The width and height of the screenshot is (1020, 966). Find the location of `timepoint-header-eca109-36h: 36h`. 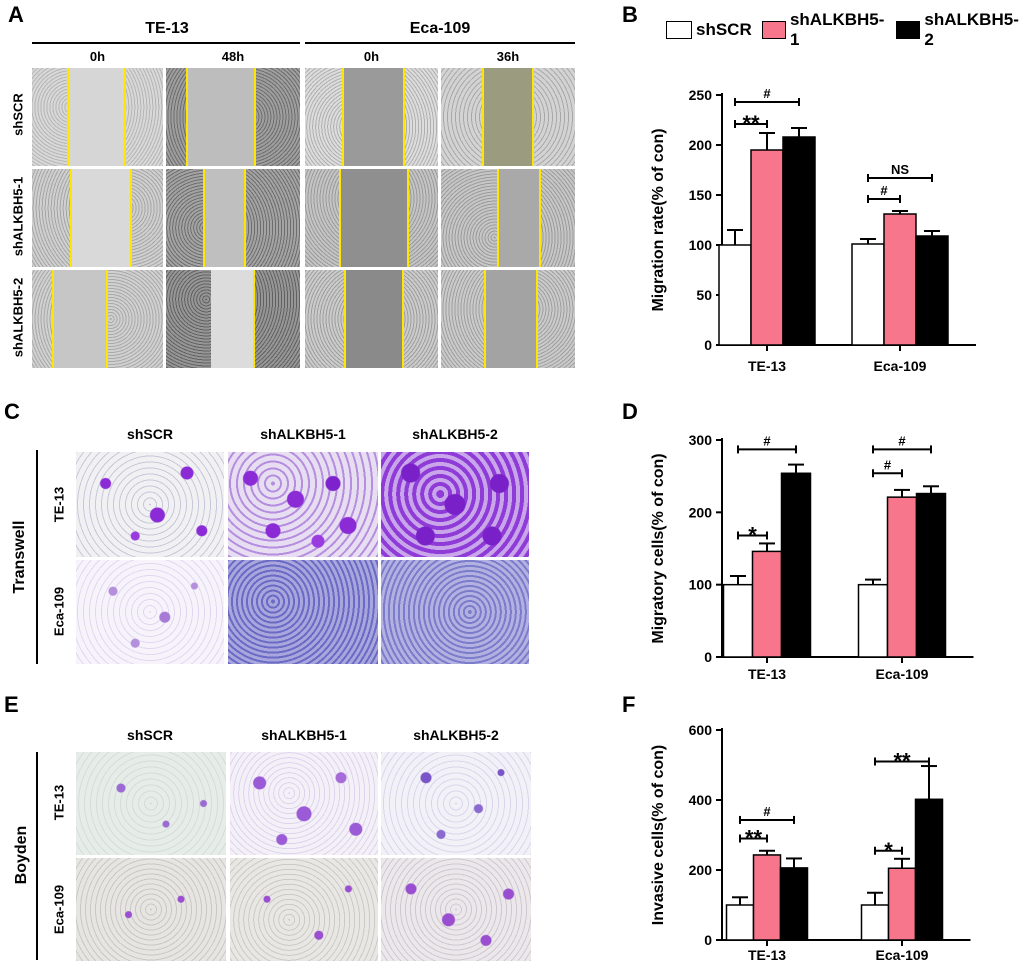

timepoint-header-eca109-36h: 36h is located at coordinates (508, 56).